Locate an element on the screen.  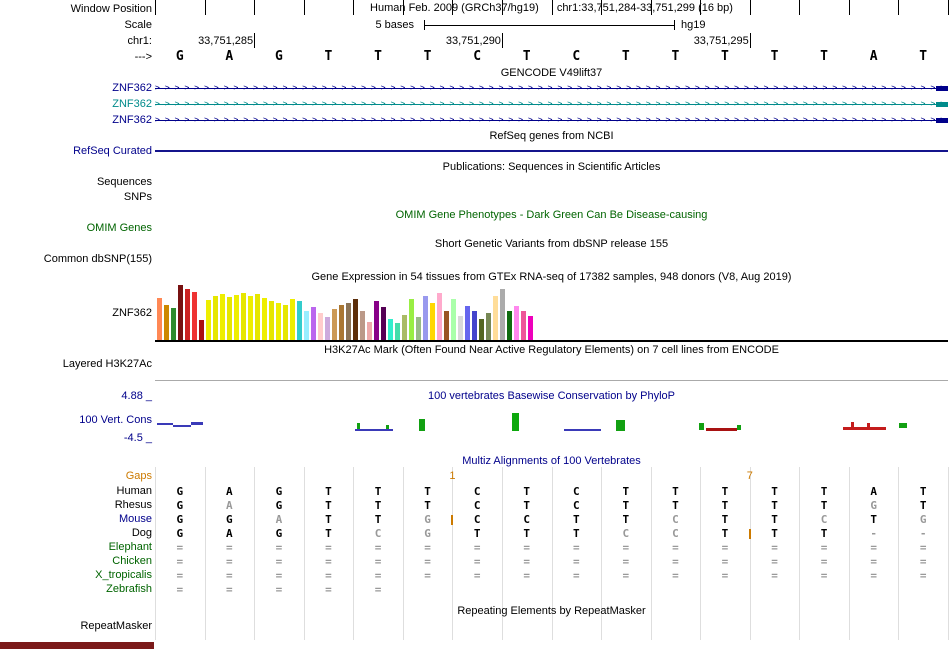
track-label: RefSeq Curated is located at coordinates (112, 151).